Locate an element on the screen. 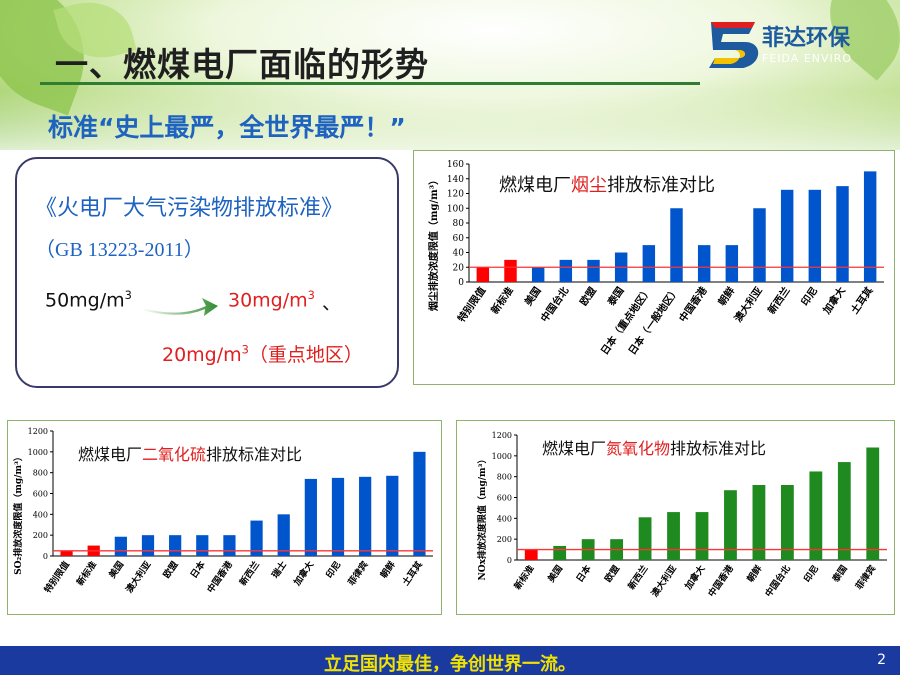 The image size is (900, 676). nox-category-label: 新西兰 is located at coordinates (637, 577).